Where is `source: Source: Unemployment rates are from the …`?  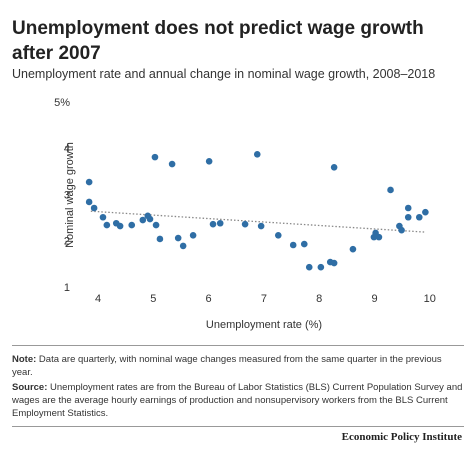 source: Source: Unemployment rates are from the … is located at coordinates (238, 400).